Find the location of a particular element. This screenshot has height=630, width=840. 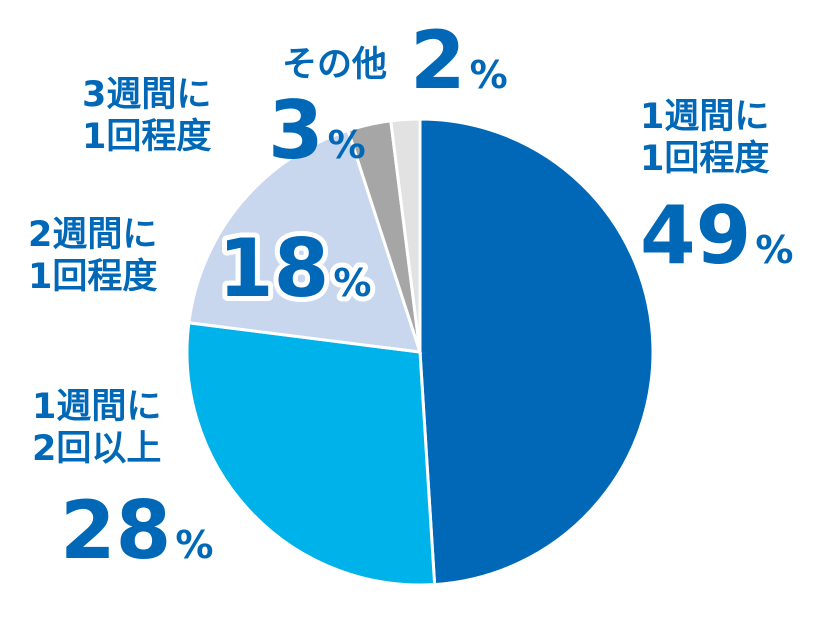

pie-slice-2pct is located at coordinates (405, 235).